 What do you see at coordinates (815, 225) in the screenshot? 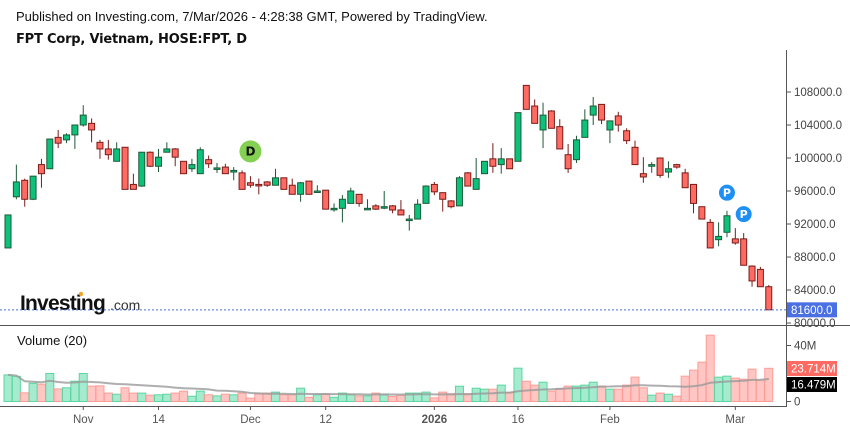
I see `price-tick-label: 92000.0` at bounding box center [815, 225].